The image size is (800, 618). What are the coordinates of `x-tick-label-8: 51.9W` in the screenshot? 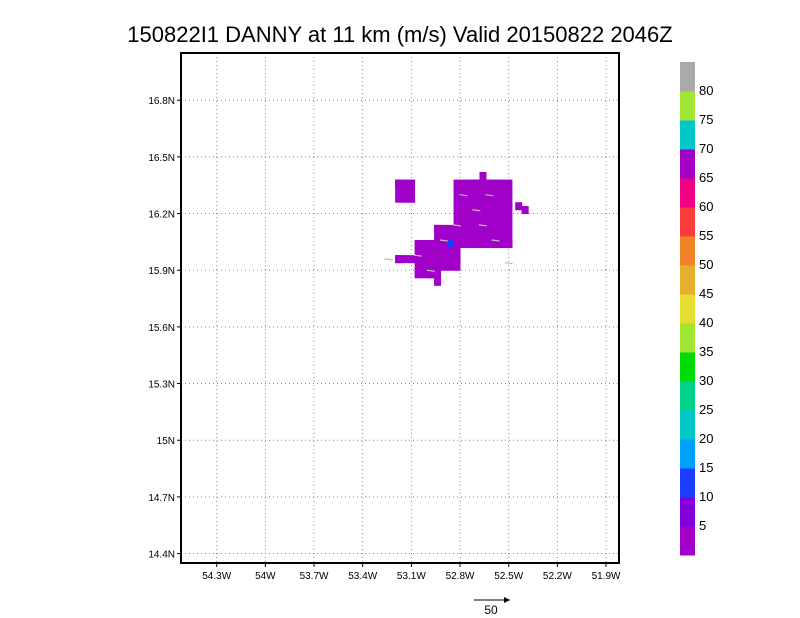 It's located at (606, 576).